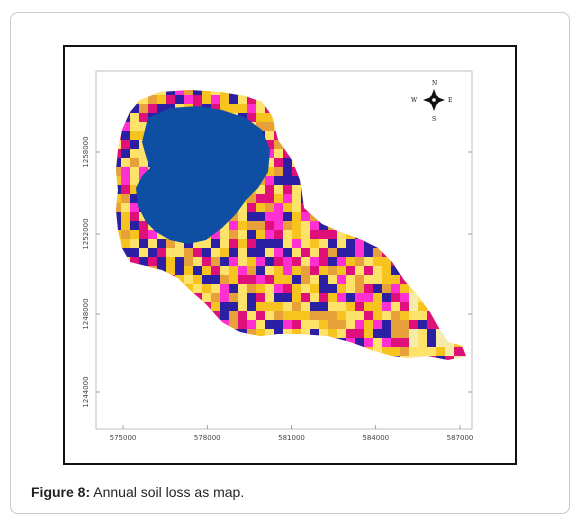  Describe the element at coordinates (61, 492) in the screenshot. I see `figure-label: Figure 8:` at that location.